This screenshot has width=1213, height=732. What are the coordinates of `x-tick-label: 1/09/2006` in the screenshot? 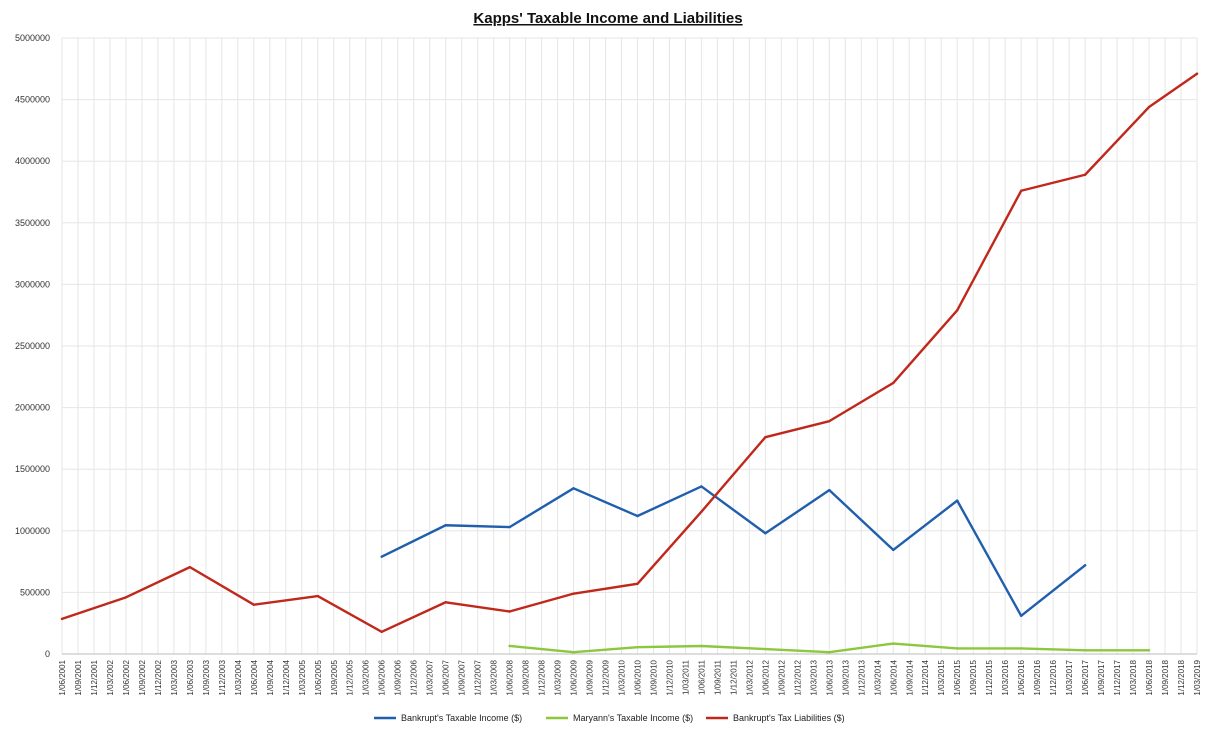 It's located at (398, 677).